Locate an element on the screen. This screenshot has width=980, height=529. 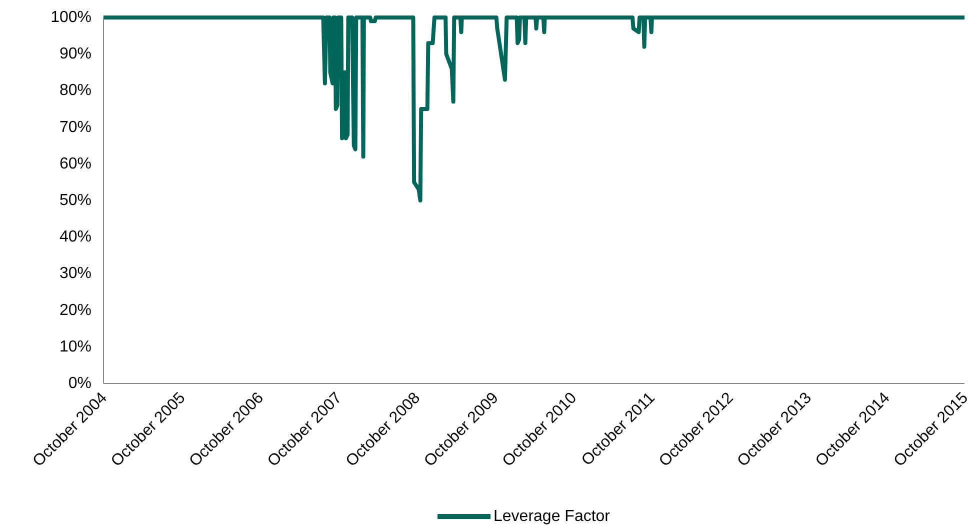
y-tick-label: 20% is located at coordinates (75, 310).